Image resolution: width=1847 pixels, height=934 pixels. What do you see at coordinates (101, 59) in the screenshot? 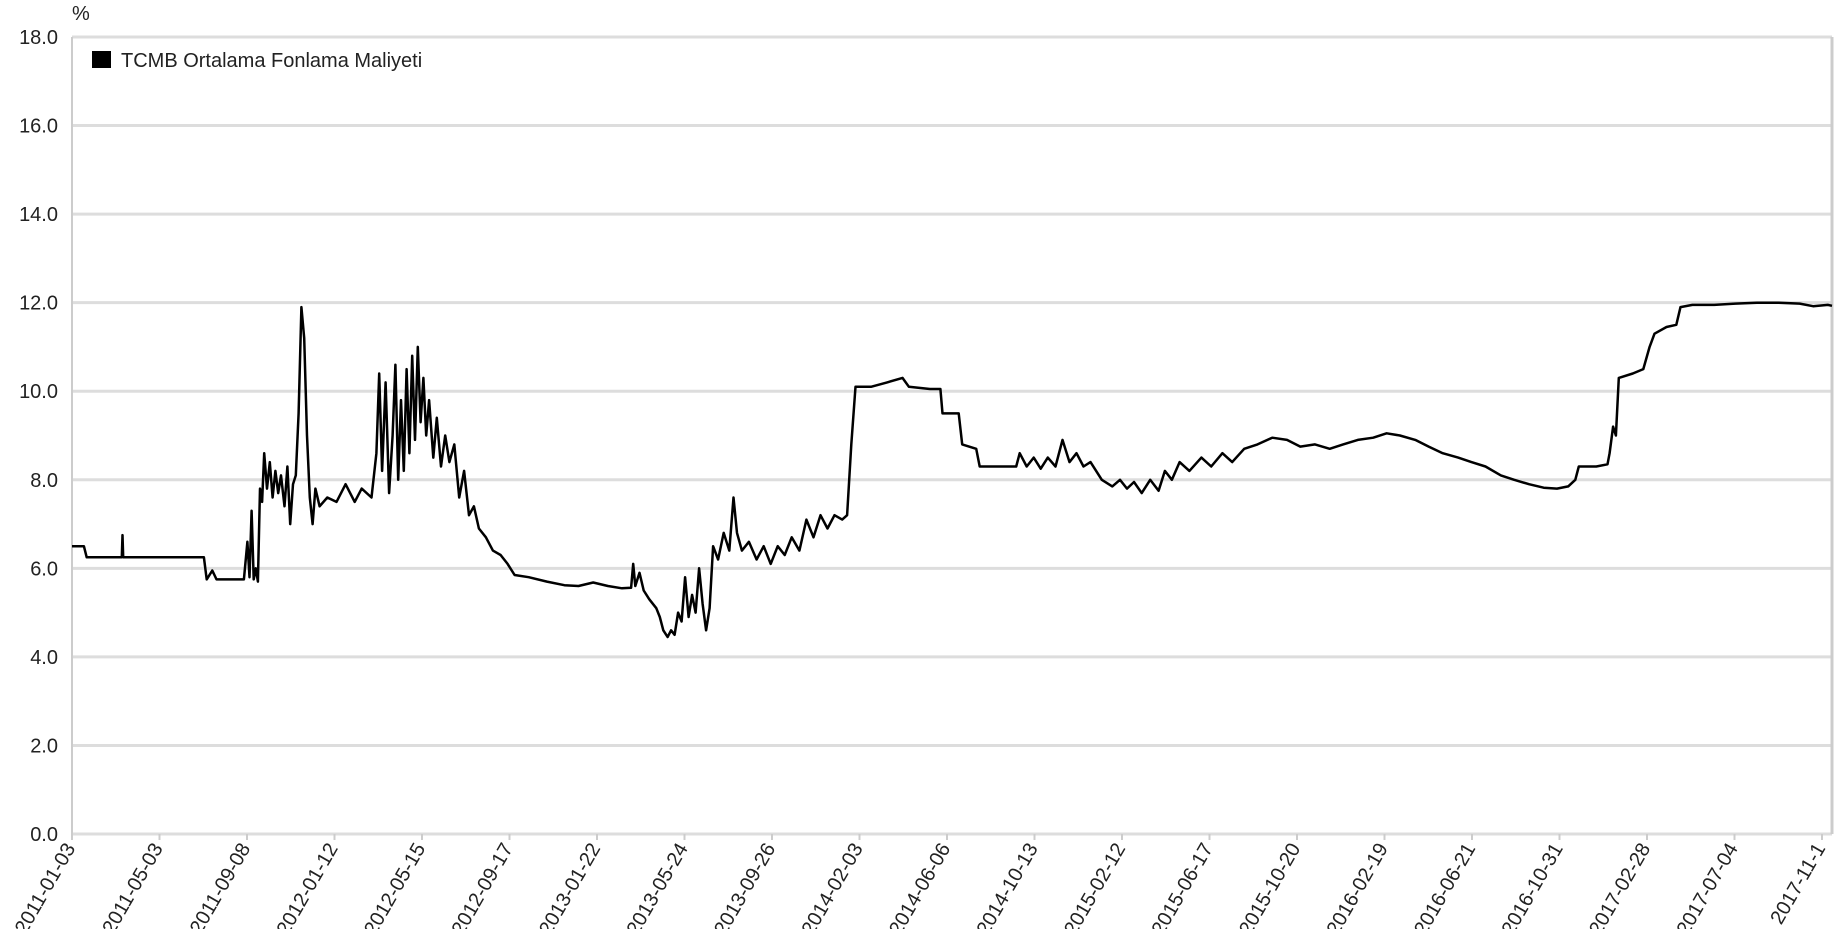
I see `legend-swatch` at bounding box center [101, 59].